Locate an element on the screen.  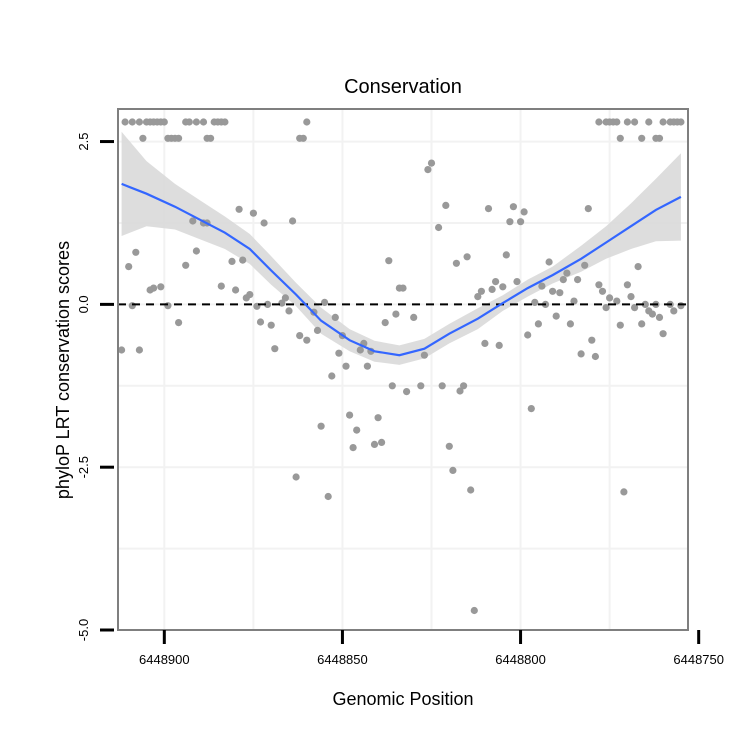
x-tick-label: 6448900 is located at coordinates (164, 659).